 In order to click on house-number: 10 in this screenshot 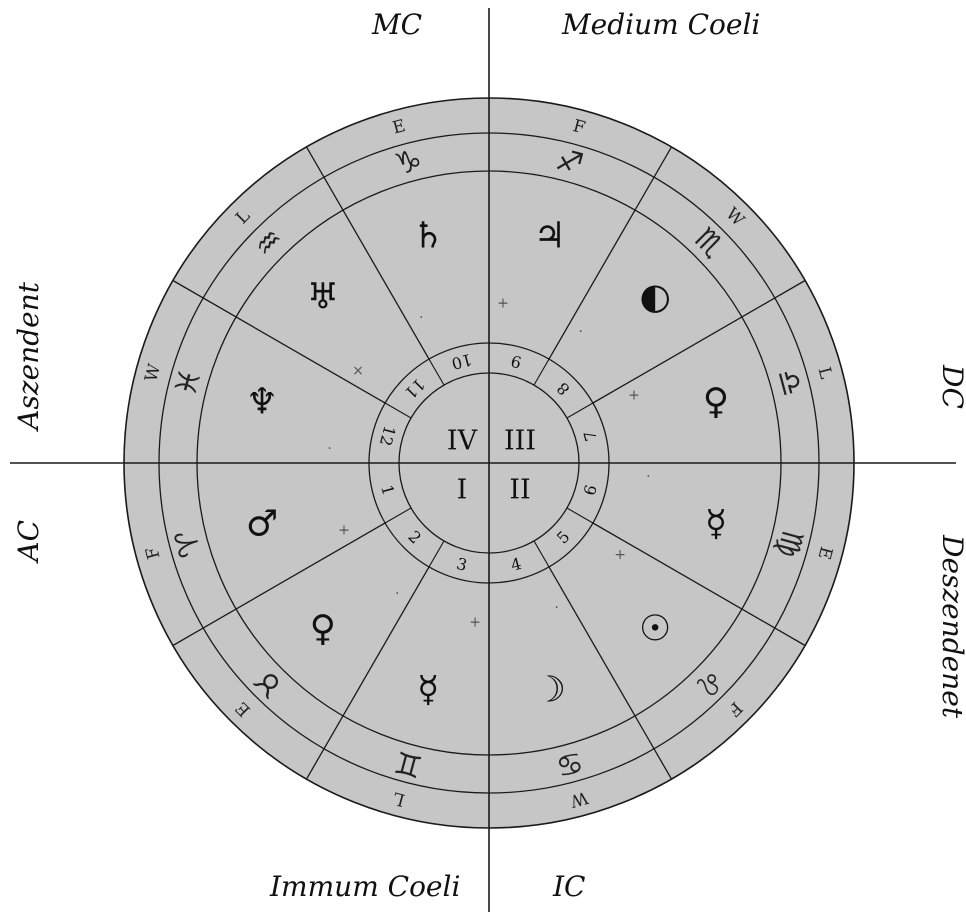, I will do `click(462, 362)`.